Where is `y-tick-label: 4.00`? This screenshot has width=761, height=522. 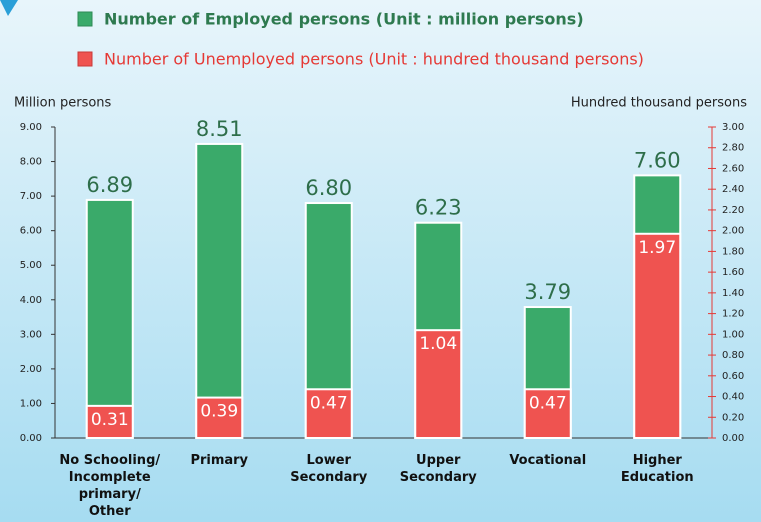
y-tick-label: 4.00 is located at coordinates (31, 300).